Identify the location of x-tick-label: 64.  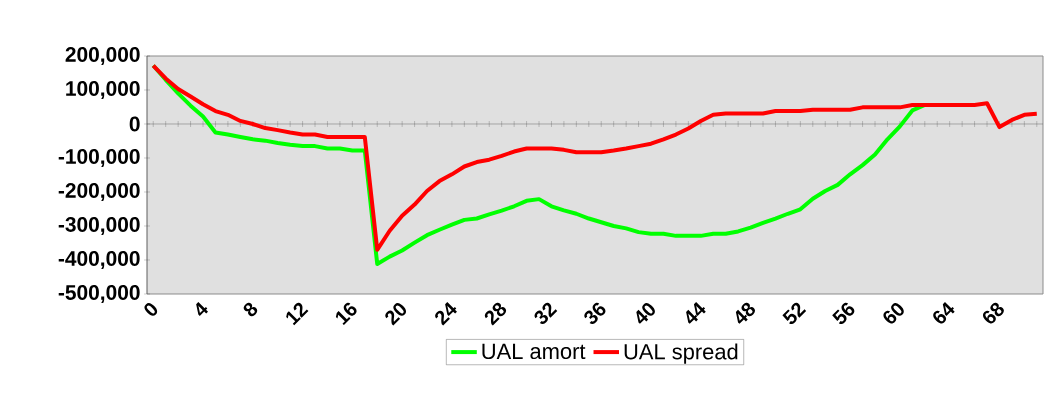
(944, 313).